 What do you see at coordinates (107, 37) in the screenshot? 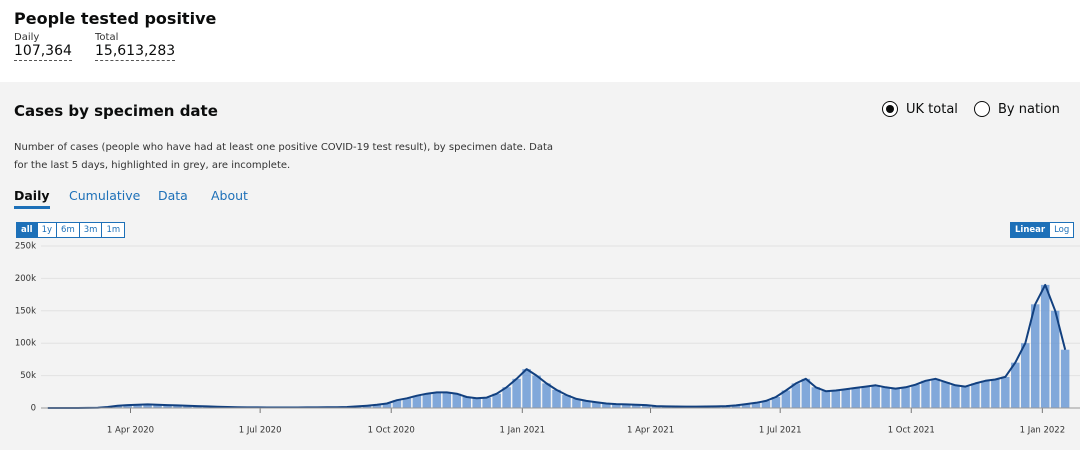
I see `stat-label: Total` at bounding box center [107, 37].